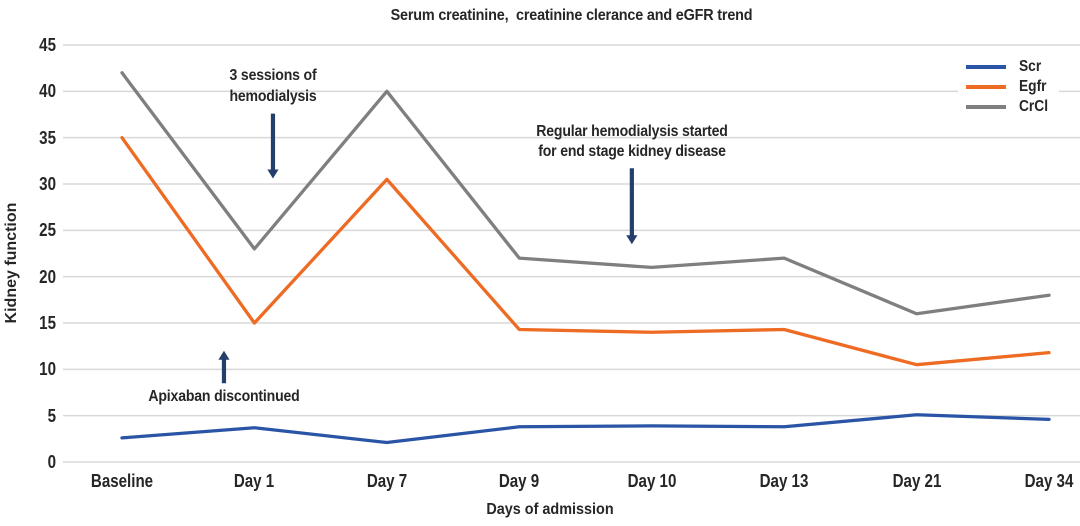 The image size is (1080, 526). Describe the element at coordinates (47, 369) in the screenshot. I see `y-tick-label-10: 10` at that location.